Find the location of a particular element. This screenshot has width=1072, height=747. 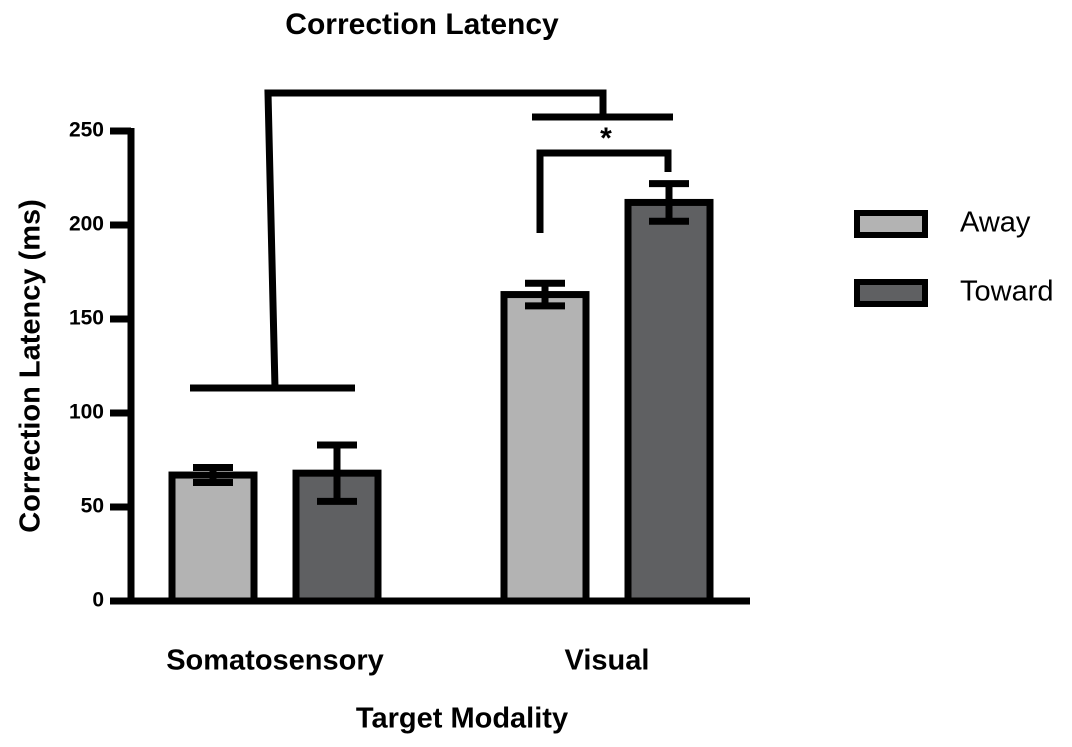

x-axis-label: Target Modality is located at coordinates (462, 719).